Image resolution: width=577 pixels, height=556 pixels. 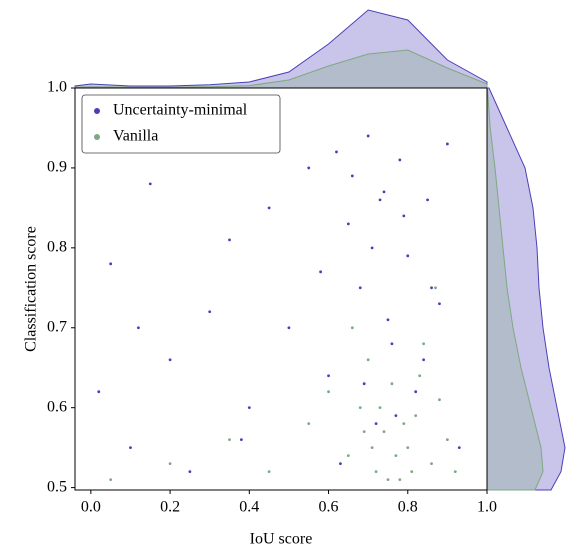 I want to click on x-axis-label: IoU score, so click(x=281, y=539).